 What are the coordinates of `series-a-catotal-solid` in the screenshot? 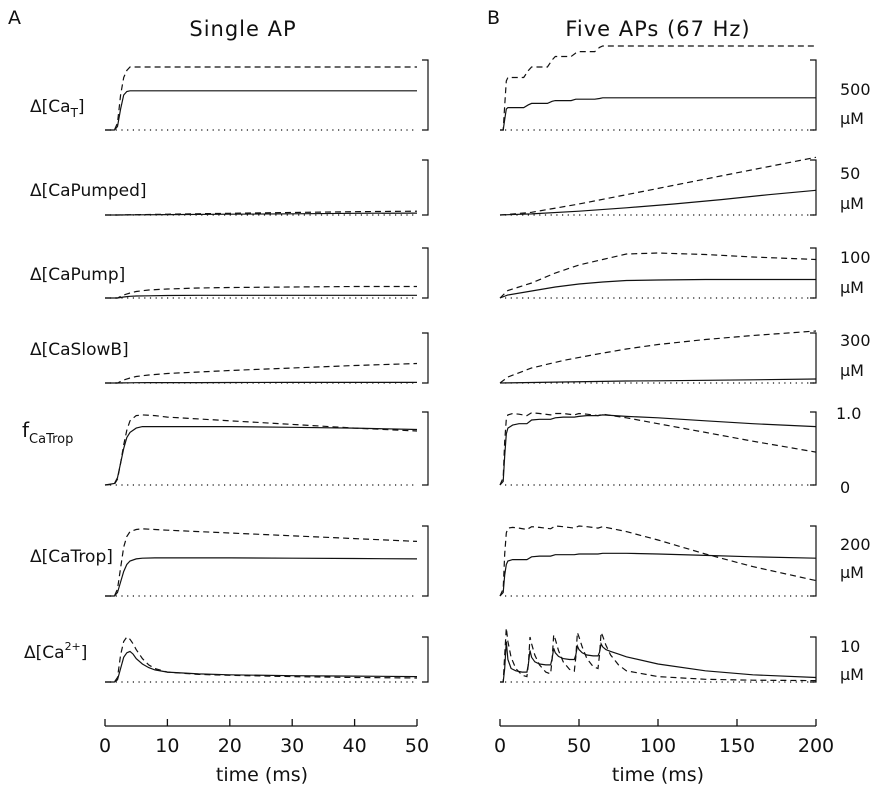 It's located at (261, 110).